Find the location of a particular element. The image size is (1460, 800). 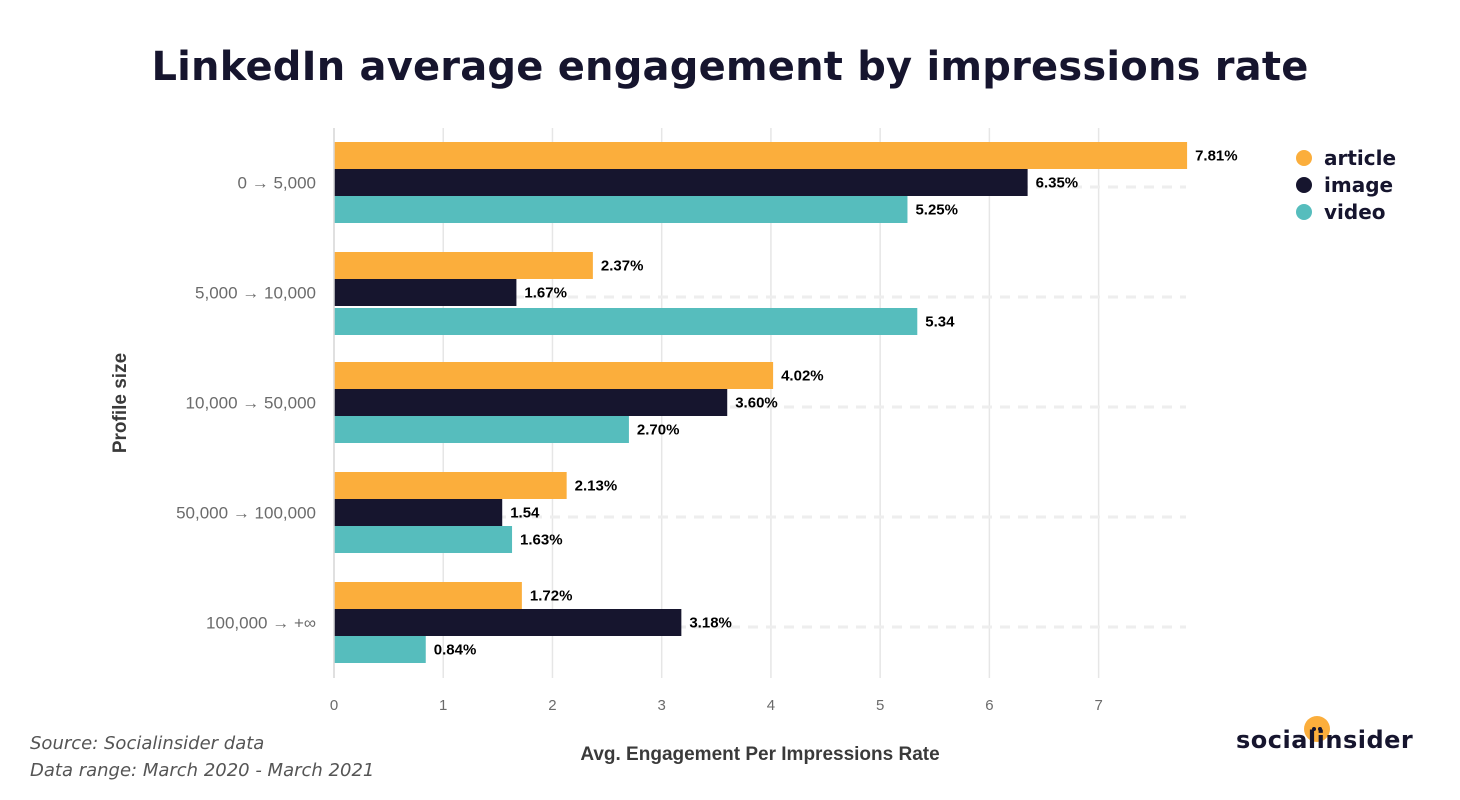

data-label-article: 4.02% is located at coordinates (802, 376).